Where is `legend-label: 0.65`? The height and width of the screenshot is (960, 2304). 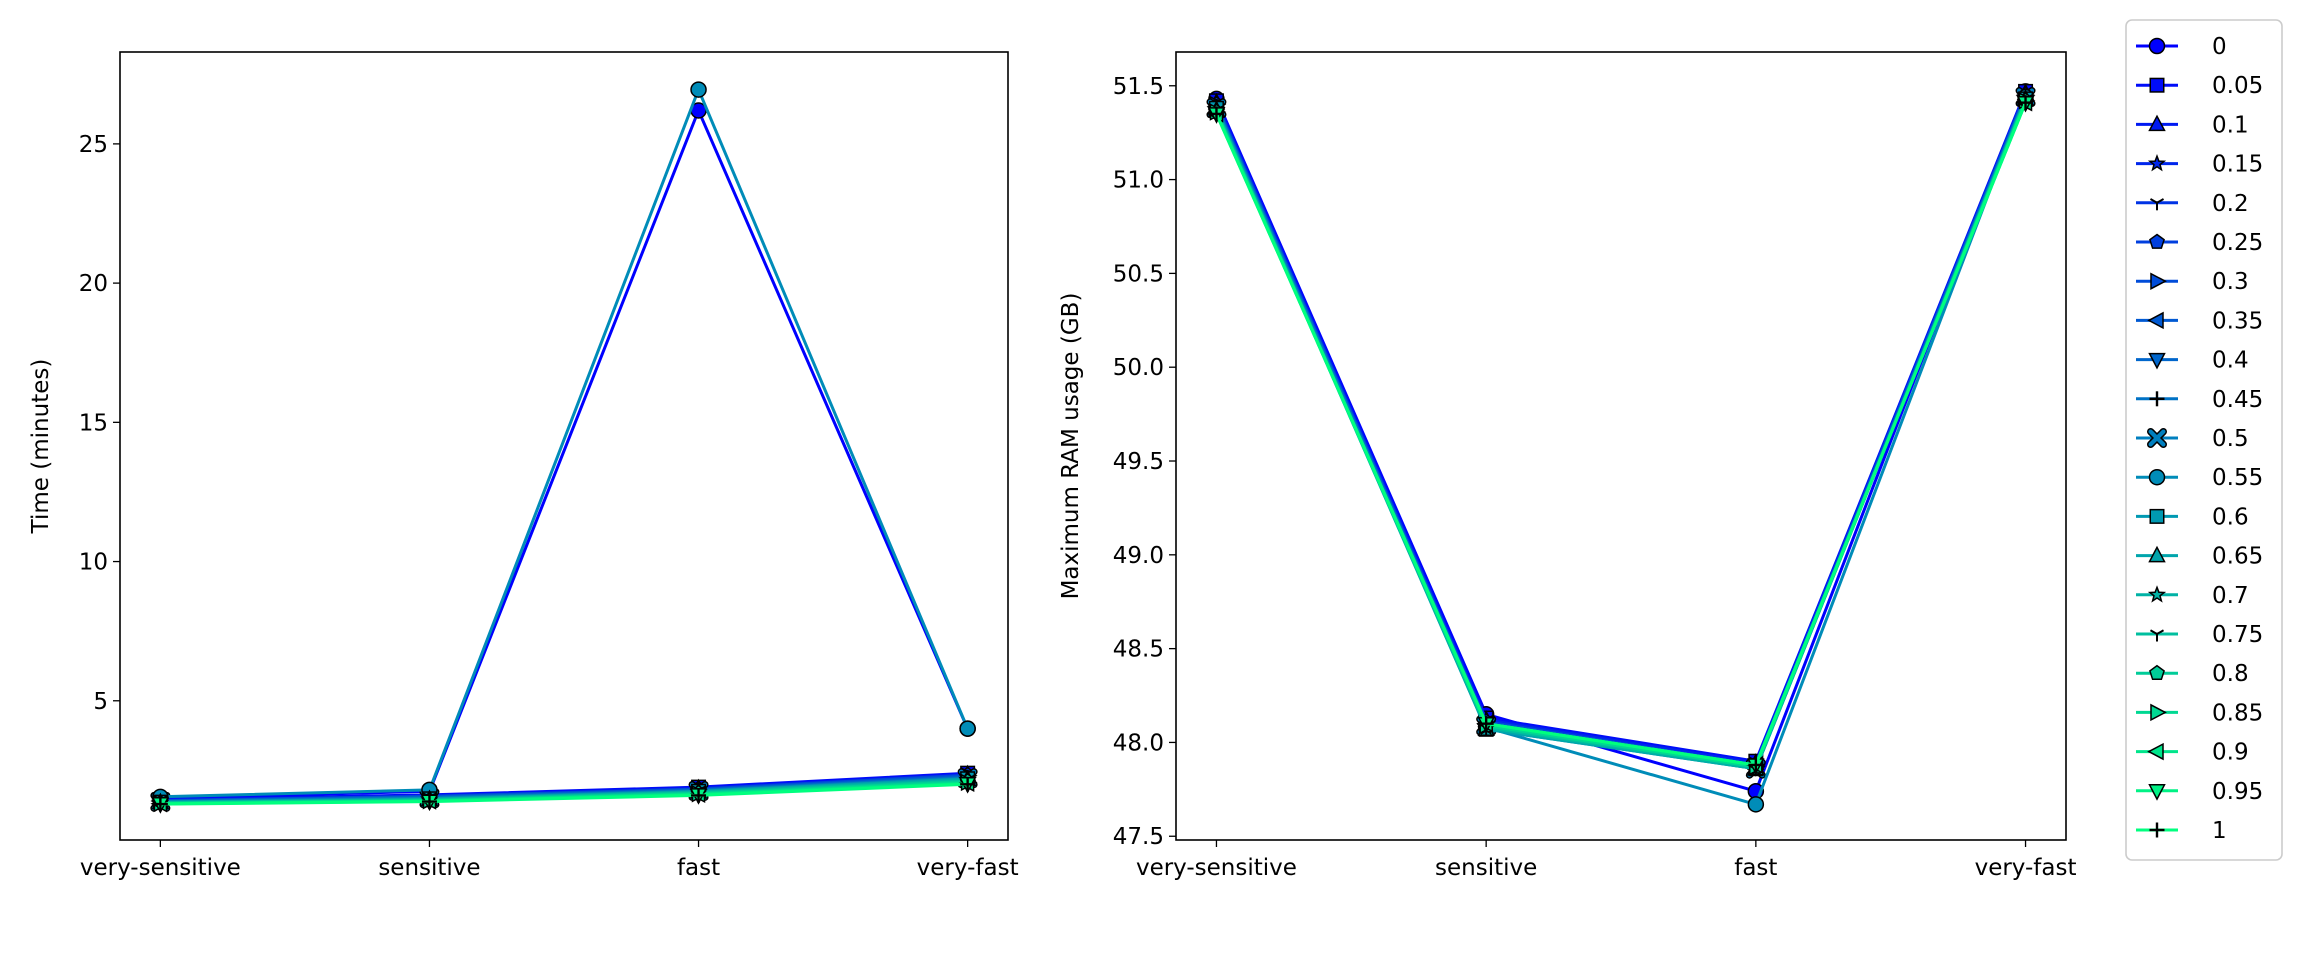 legend-label: 0.65 is located at coordinates (2237, 557).